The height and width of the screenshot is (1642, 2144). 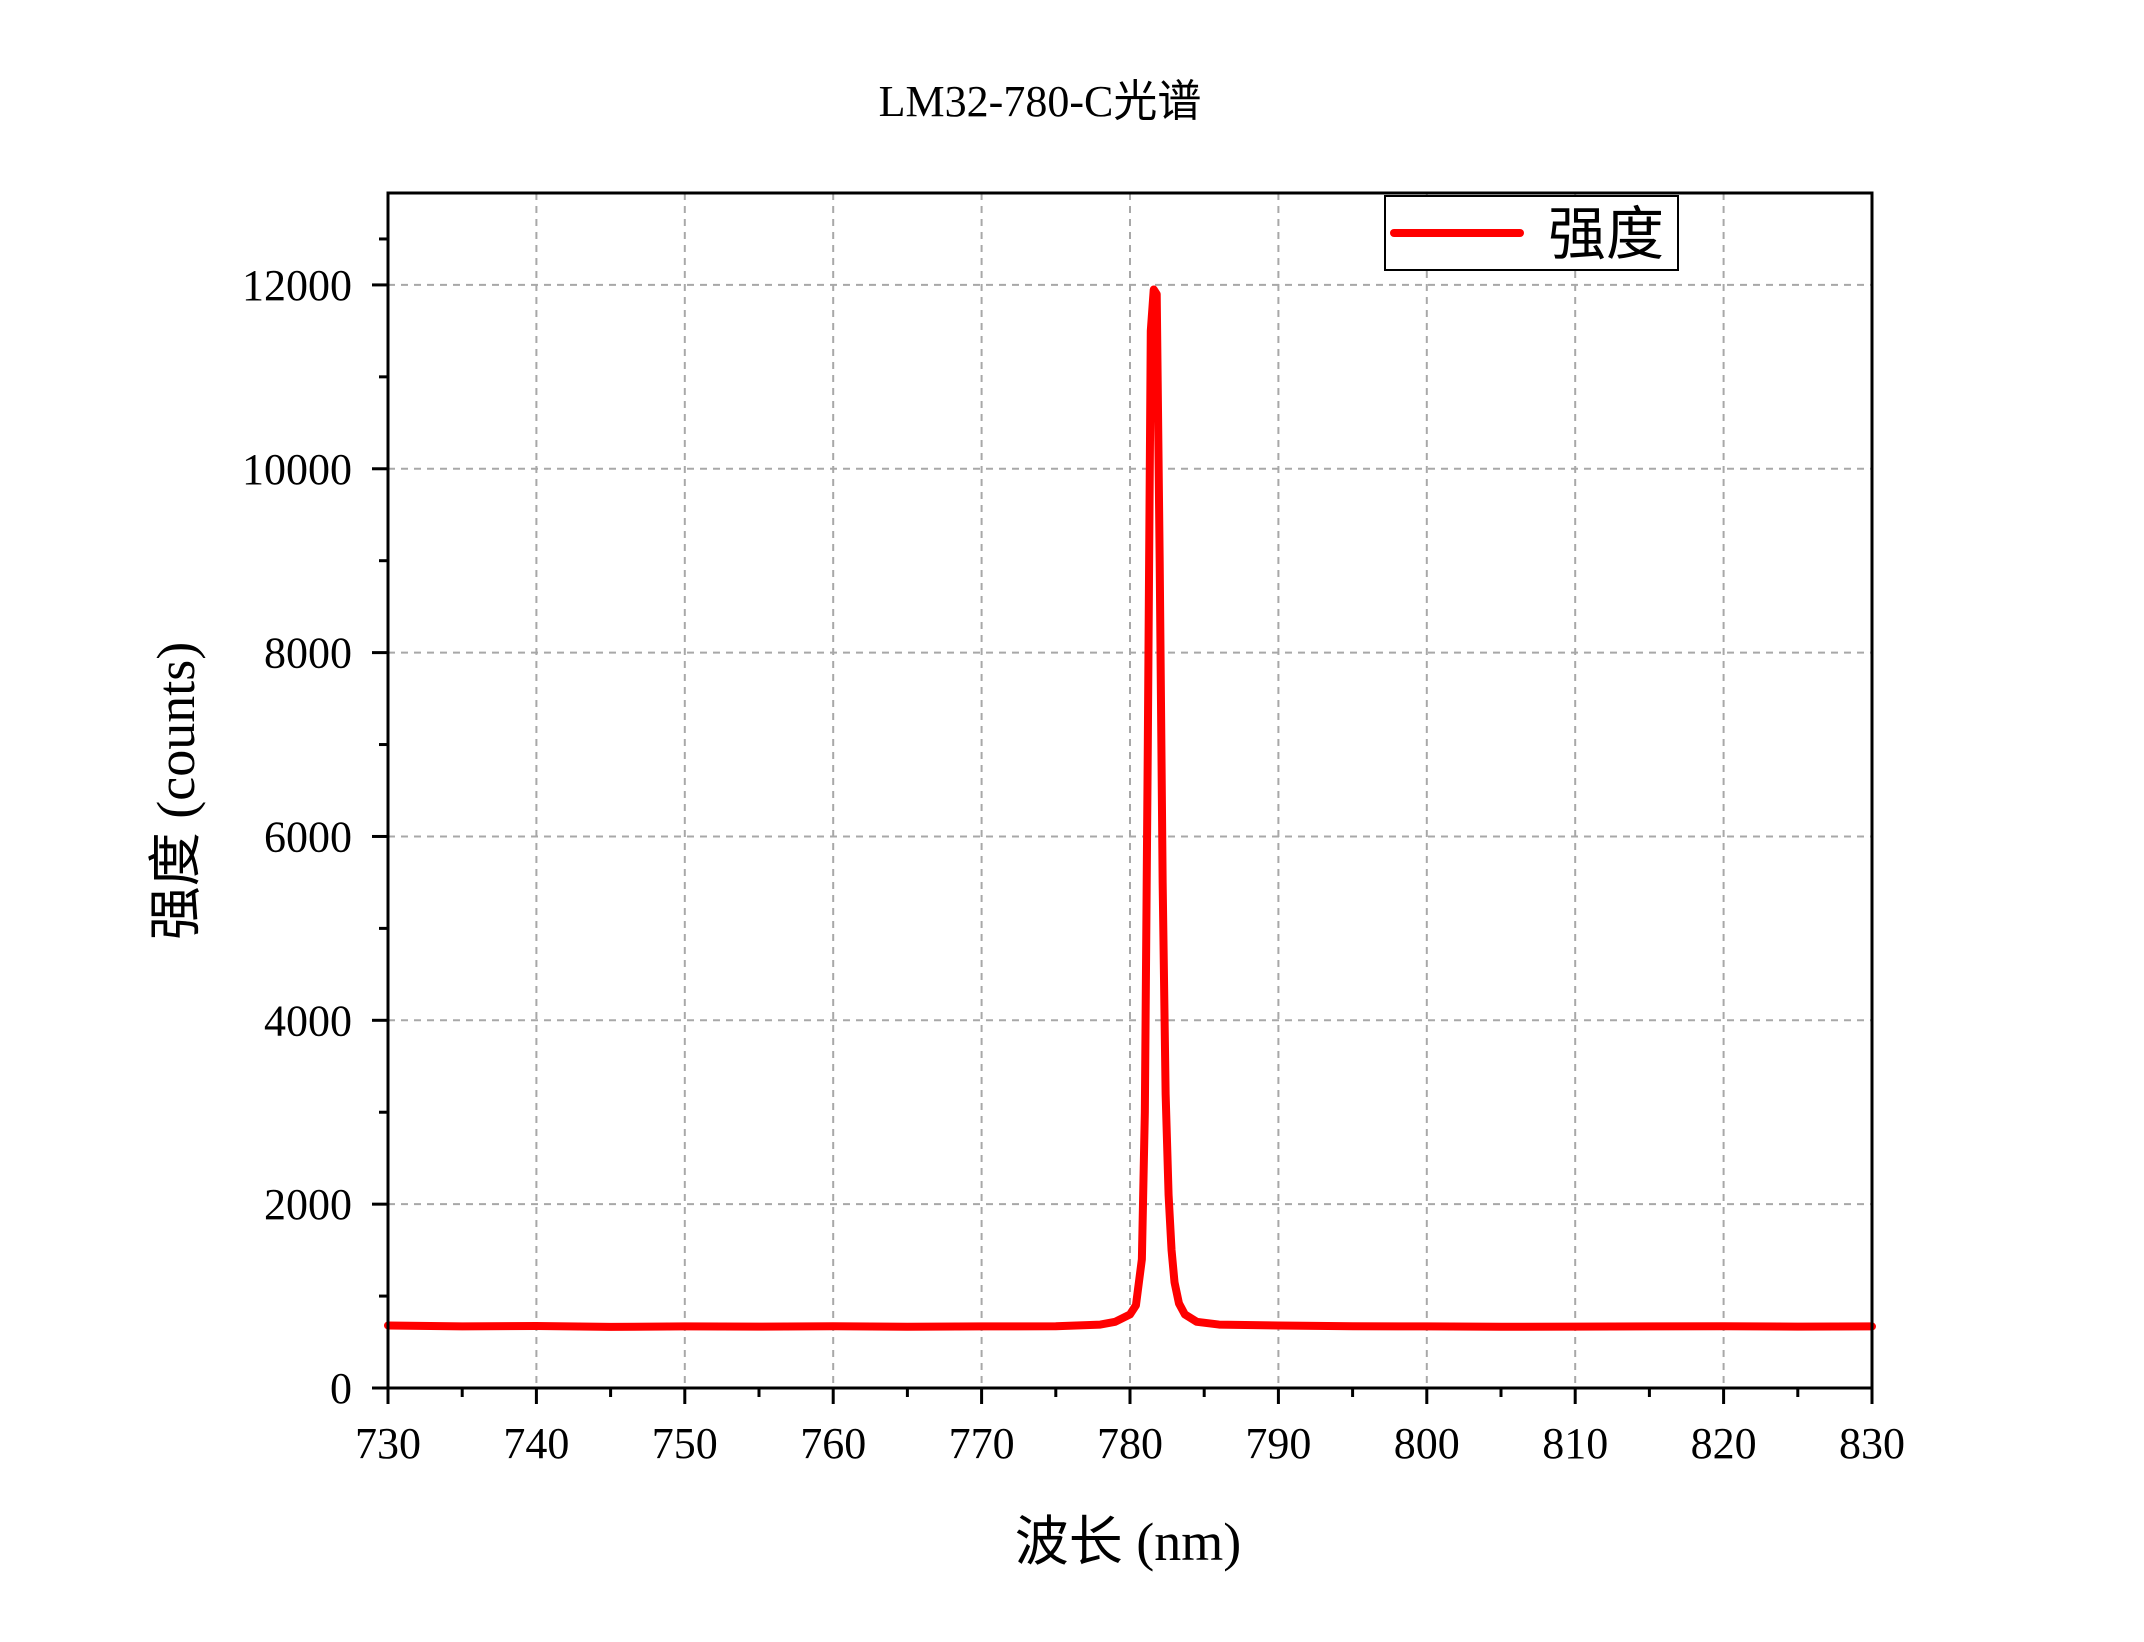 What do you see at coordinates (1040, 101) in the screenshot?
I see `chart-title: LM32-780-C光谱` at bounding box center [1040, 101].